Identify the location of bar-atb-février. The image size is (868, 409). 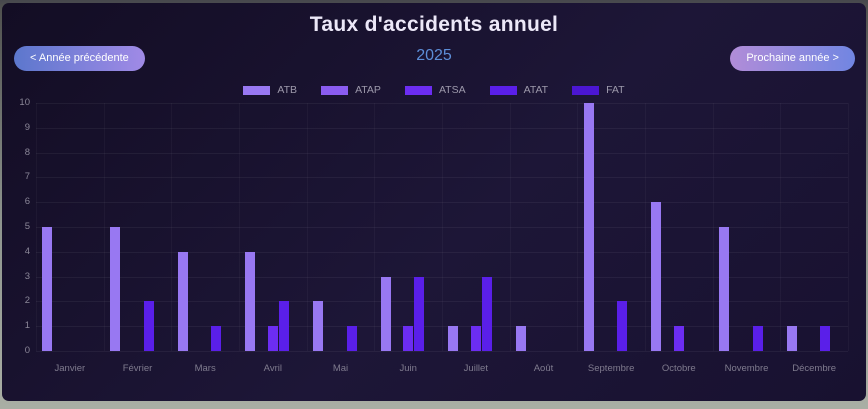
(114, 289).